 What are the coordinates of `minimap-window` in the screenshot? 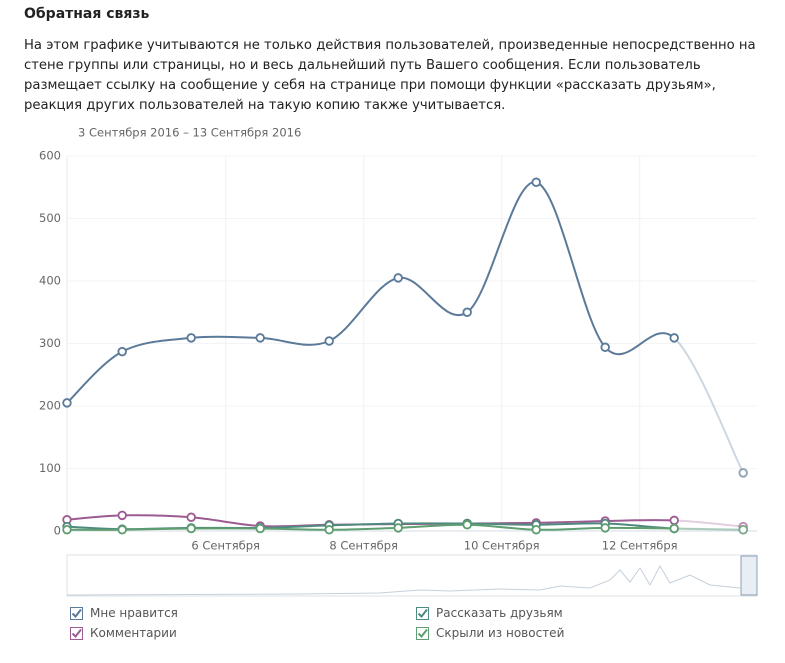 It's located at (749, 575).